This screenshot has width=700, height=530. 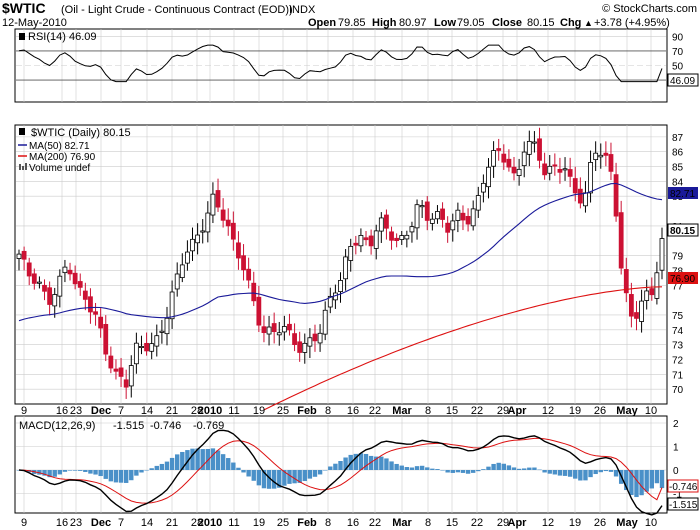 I want to click on rsi-tick-label: 50, so click(x=678, y=67).